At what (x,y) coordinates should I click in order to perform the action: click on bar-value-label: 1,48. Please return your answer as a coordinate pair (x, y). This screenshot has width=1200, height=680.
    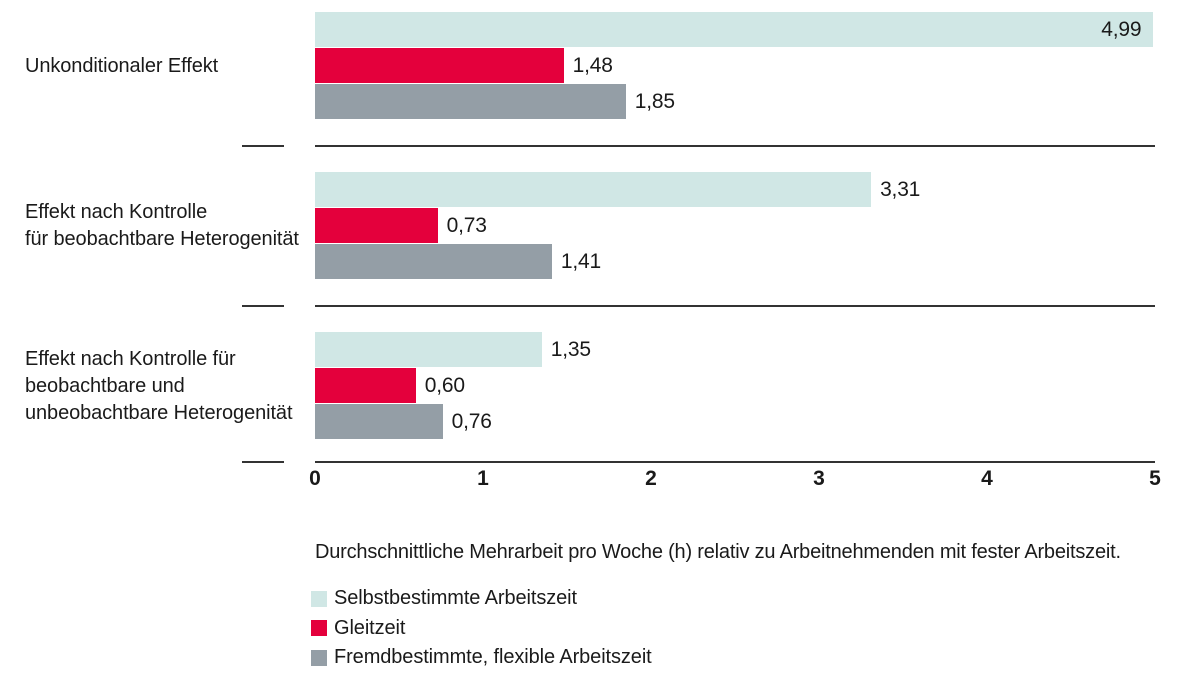
    Looking at the image, I should click on (592, 65).